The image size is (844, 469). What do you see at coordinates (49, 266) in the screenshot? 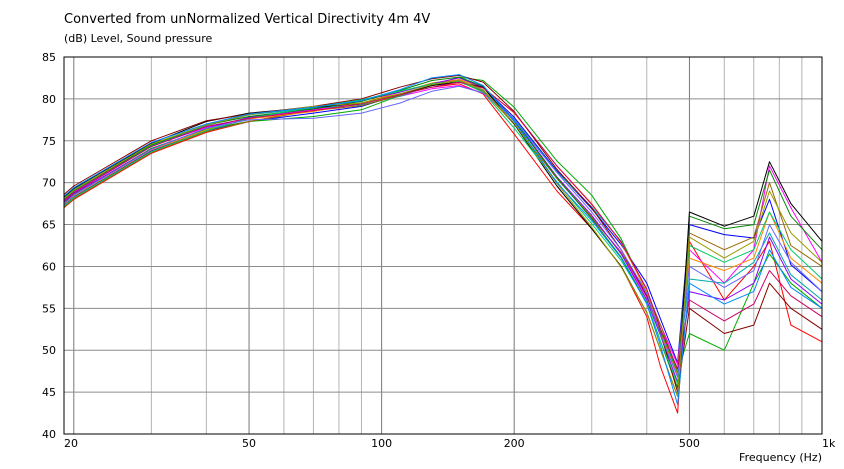
I see `y-tick-label: 60` at bounding box center [49, 266].